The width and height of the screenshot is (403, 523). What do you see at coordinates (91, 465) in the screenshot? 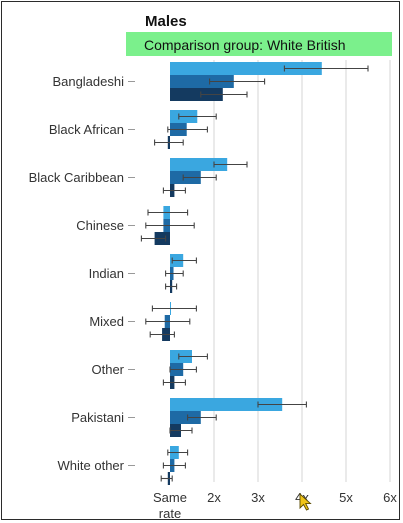
I see `category-label: White other` at bounding box center [91, 465].